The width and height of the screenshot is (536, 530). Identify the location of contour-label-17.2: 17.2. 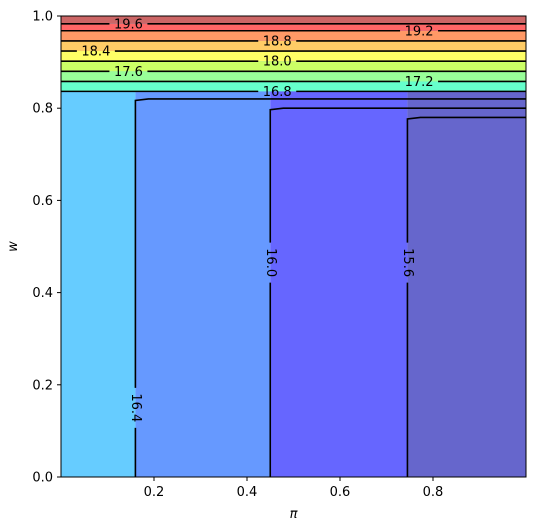
(419, 82).